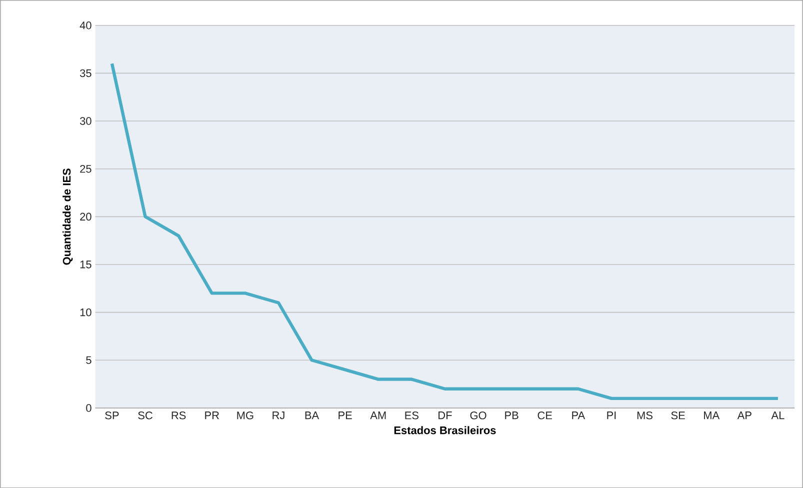 This screenshot has height=488, width=803. What do you see at coordinates (678, 415) in the screenshot?
I see `x-tick-label: SE` at bounding box center [678, 415].